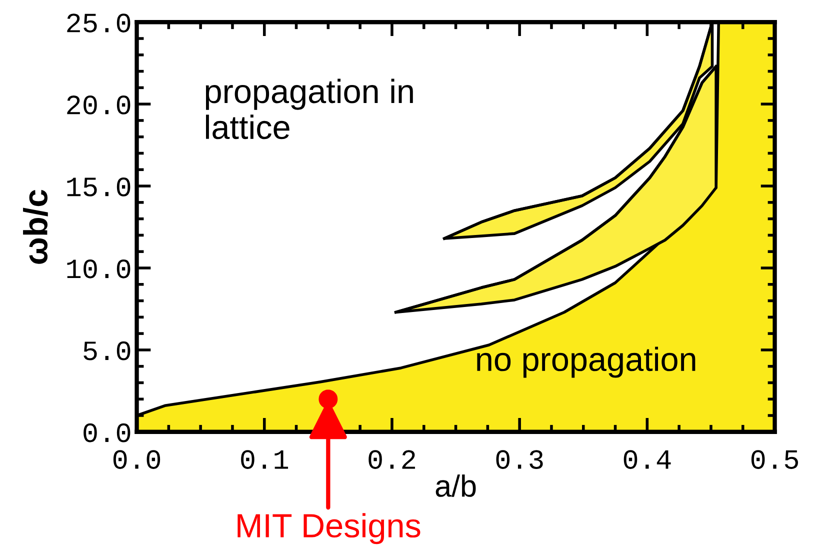 This screenshot has height=553, width=819. I want to click on x-tick-label: 0.1, so click(264, 459).